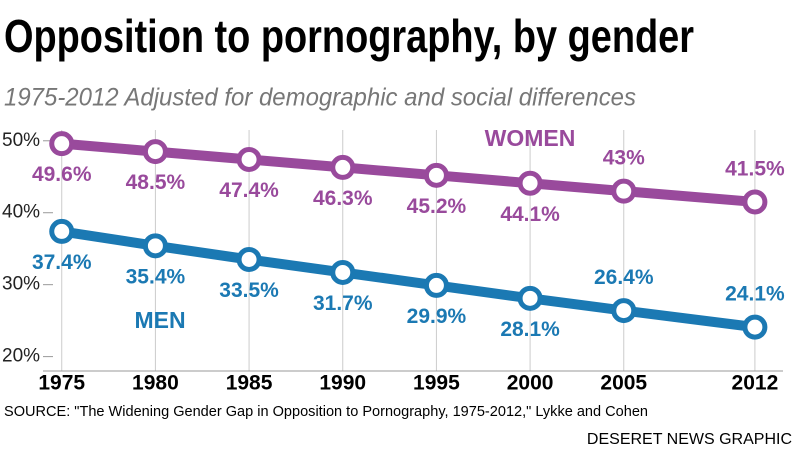 Image resolution: width=800 pixels, height=452 pixels. Describe the element at coordinates (21, 140) in the screenshot. I see `y-tick-label: 50%` at that location.